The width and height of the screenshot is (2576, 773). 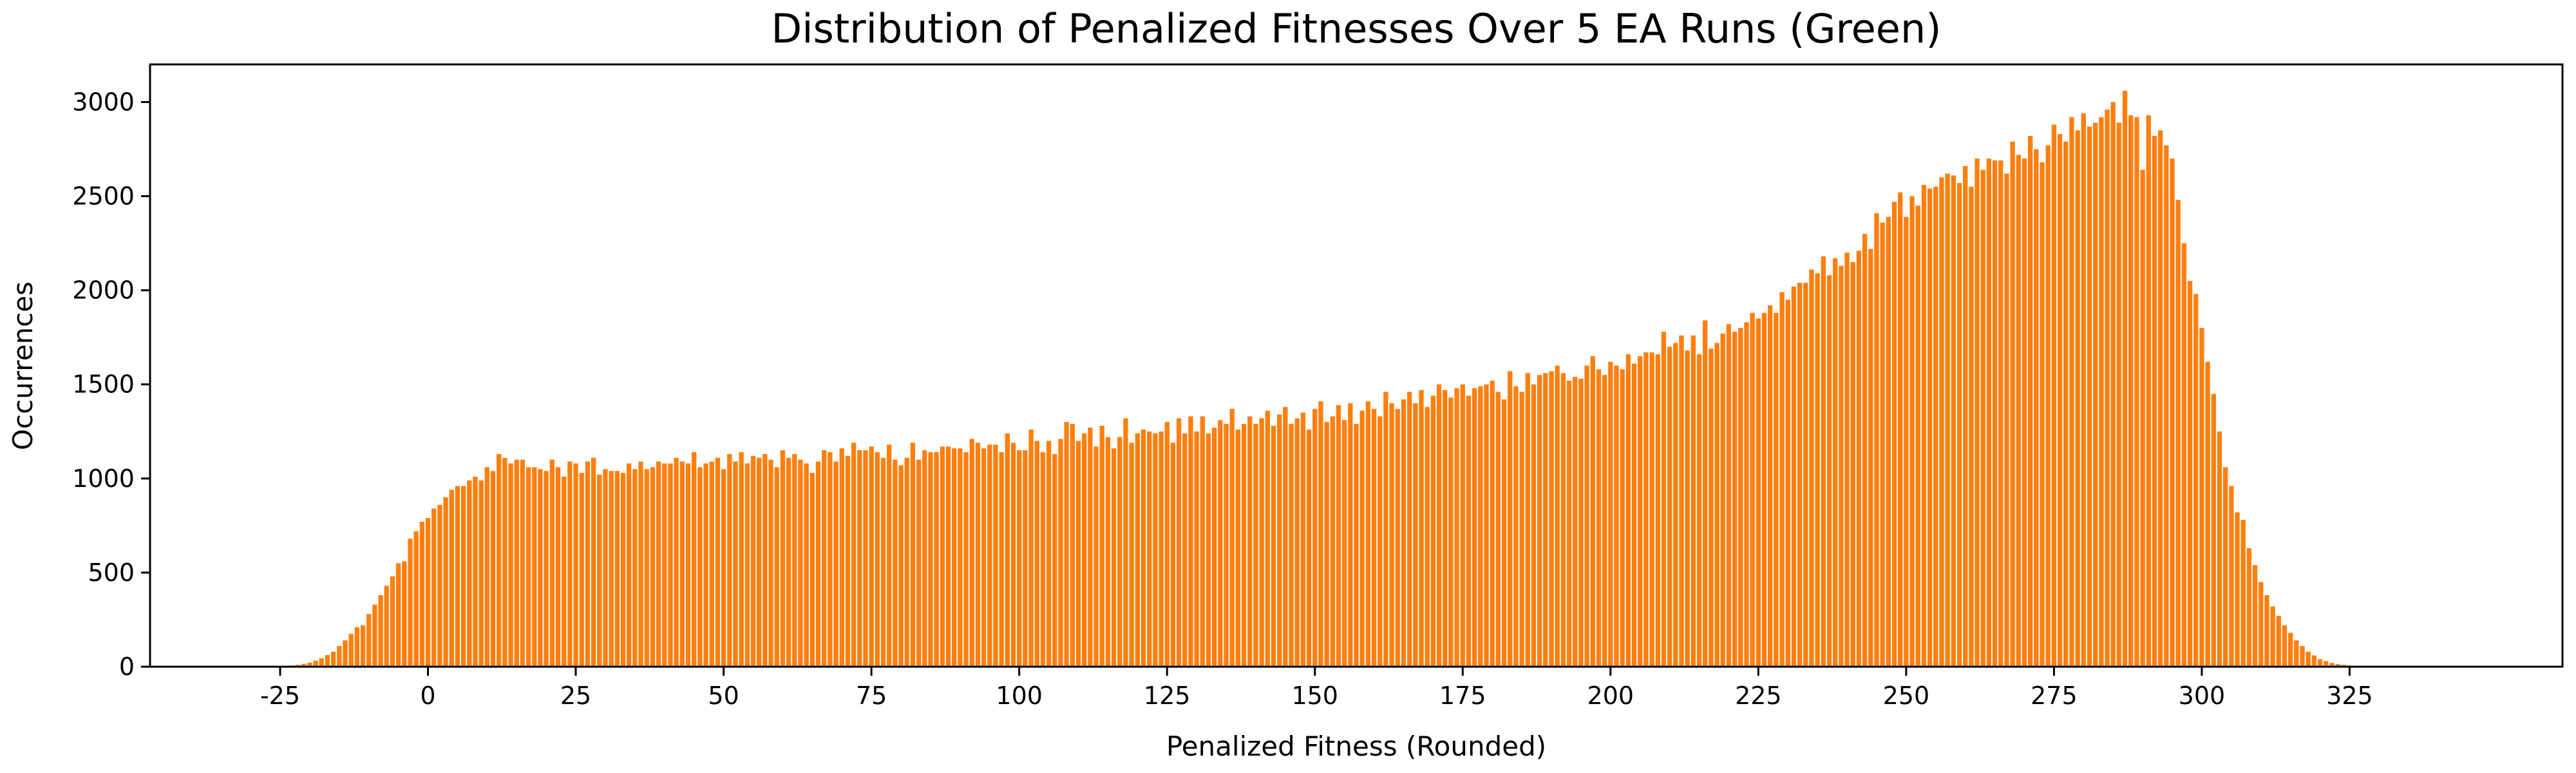 What do you see at coordinates (280, 696) in the screenshot?
I see `x-tick-label: -25` at bounding box center [280, 696].